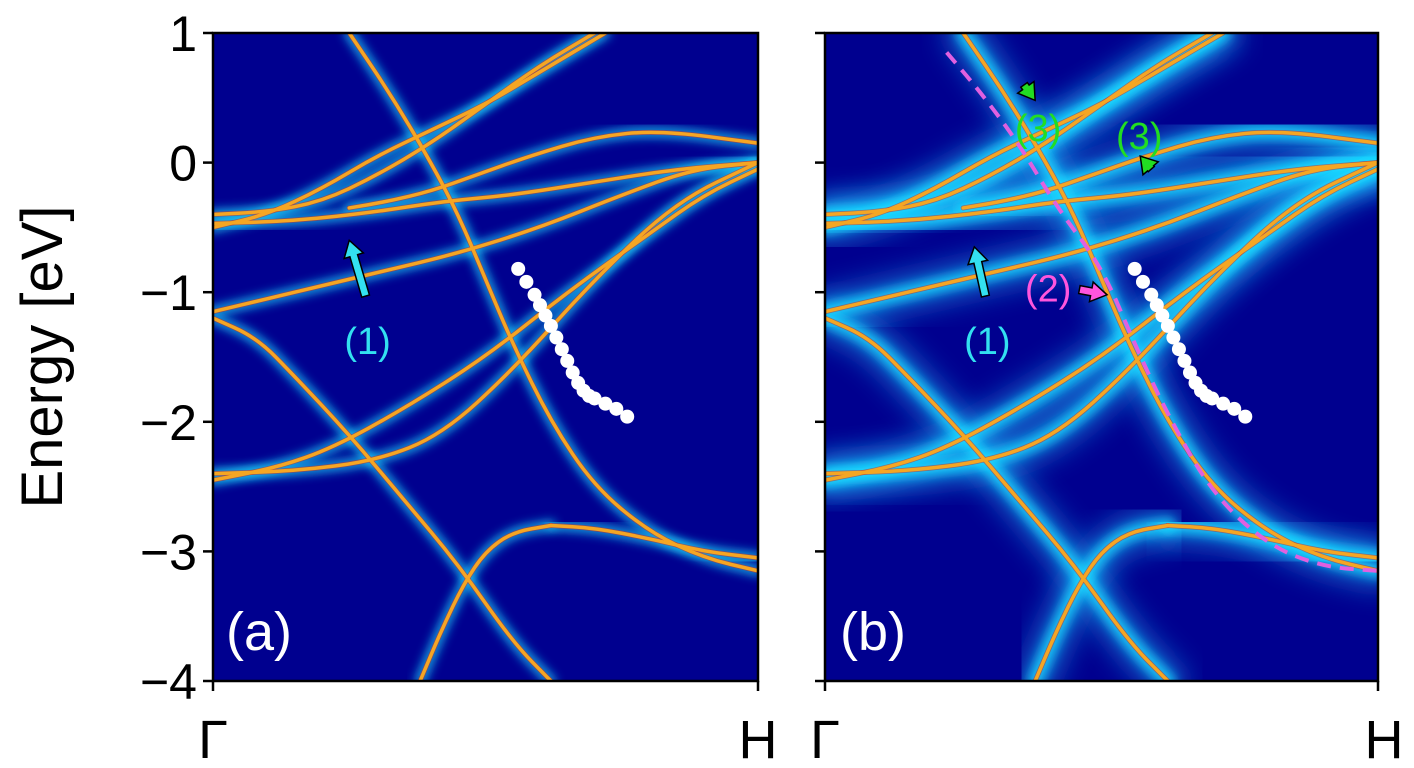 This screenshot has height=768, width=1414. What do you see at coordinates (213, 739) in the screenshot?
I see `panel-a-xtick-gamma: Γ` at bounding box center [213, 739].